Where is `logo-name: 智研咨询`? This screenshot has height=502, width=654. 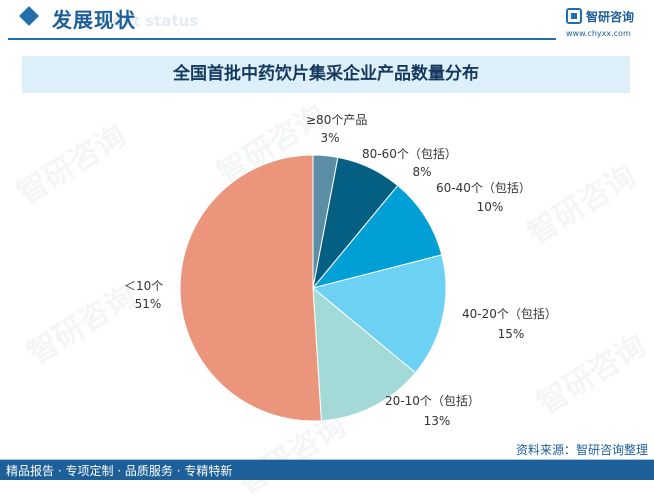 logo-name: 智研咨询 is located at coordinates (610, 17).